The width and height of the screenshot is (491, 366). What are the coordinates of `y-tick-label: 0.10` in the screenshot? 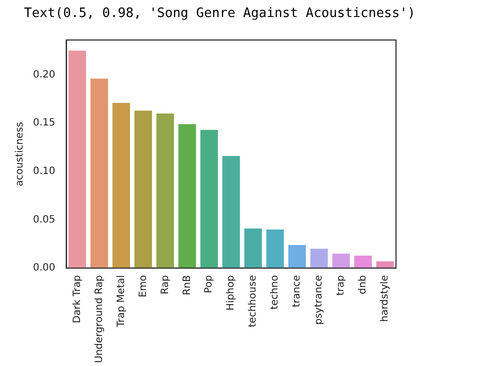 It's located at (44, 172).